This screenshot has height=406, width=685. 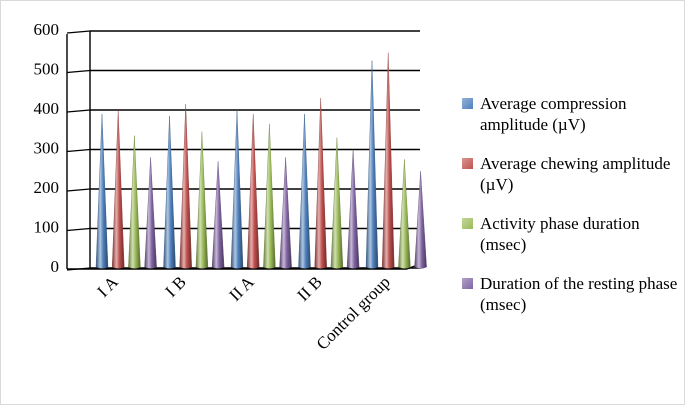 What do you see at coordinates (309, 288) in the screenshot?
I see `category-label: II B` at bounding box center [309, 288].